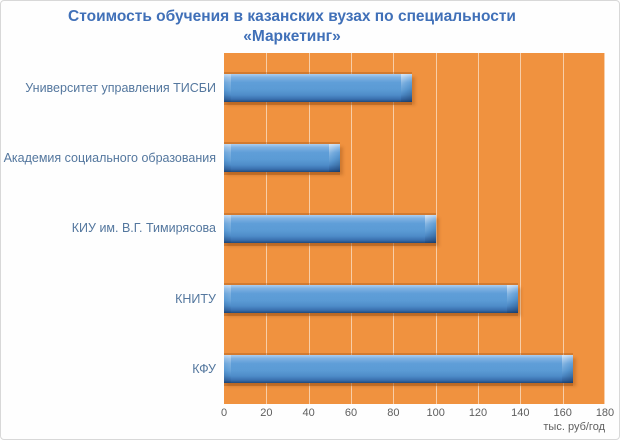 The image size is (620, 440). I want to click on x-tick-label: 100, so click(435, 413).